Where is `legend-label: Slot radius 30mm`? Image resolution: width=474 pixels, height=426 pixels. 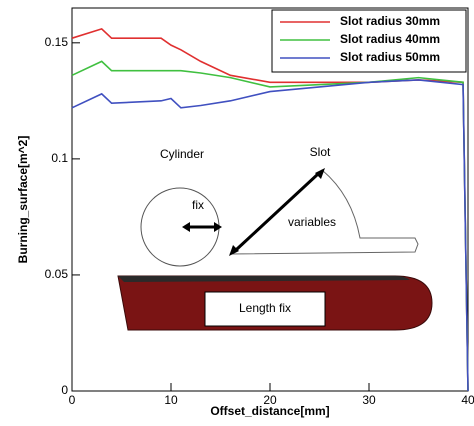
legend-label: Slot radius 30mm is located at coordinates (390, 21).